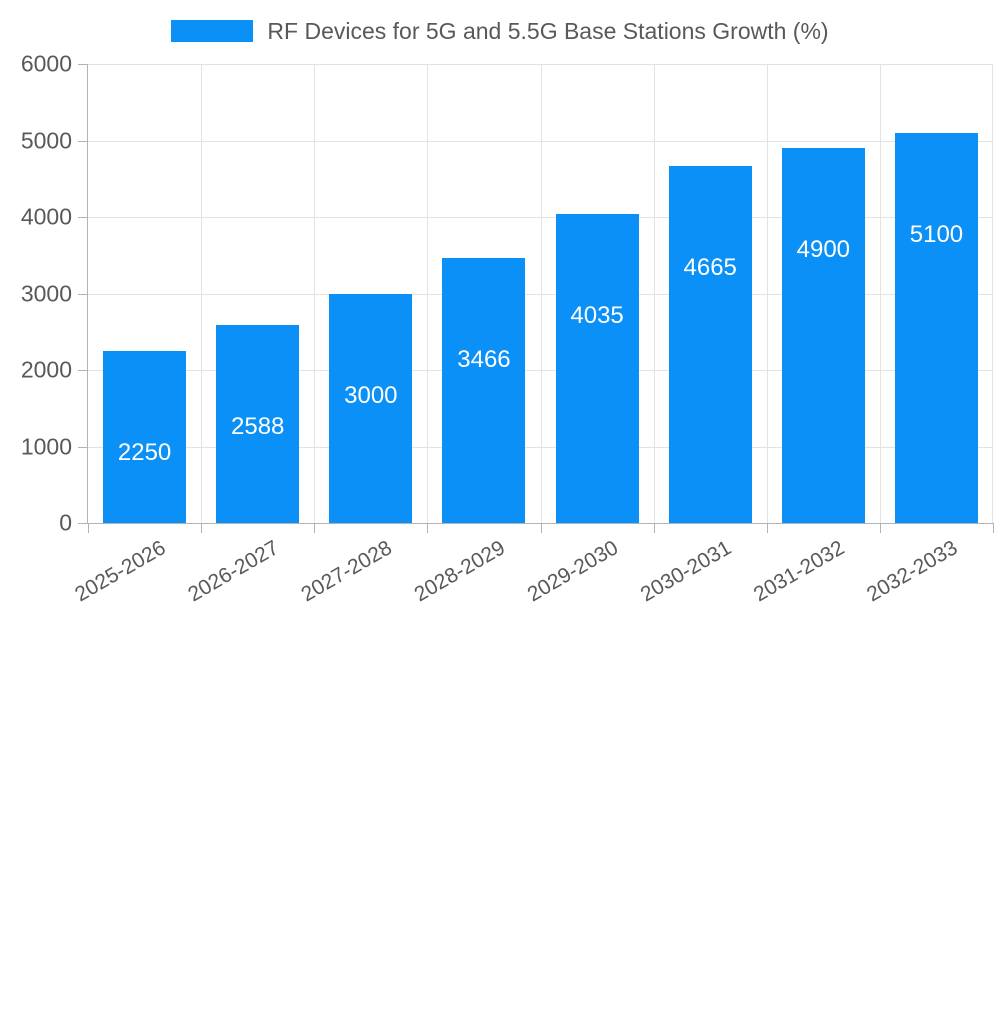 The height and width of the screenshot is (1031, 1000). Describe the element at coordinates (257, 427) in the screenshot. I see `bar-value-label: 2588` at that location.